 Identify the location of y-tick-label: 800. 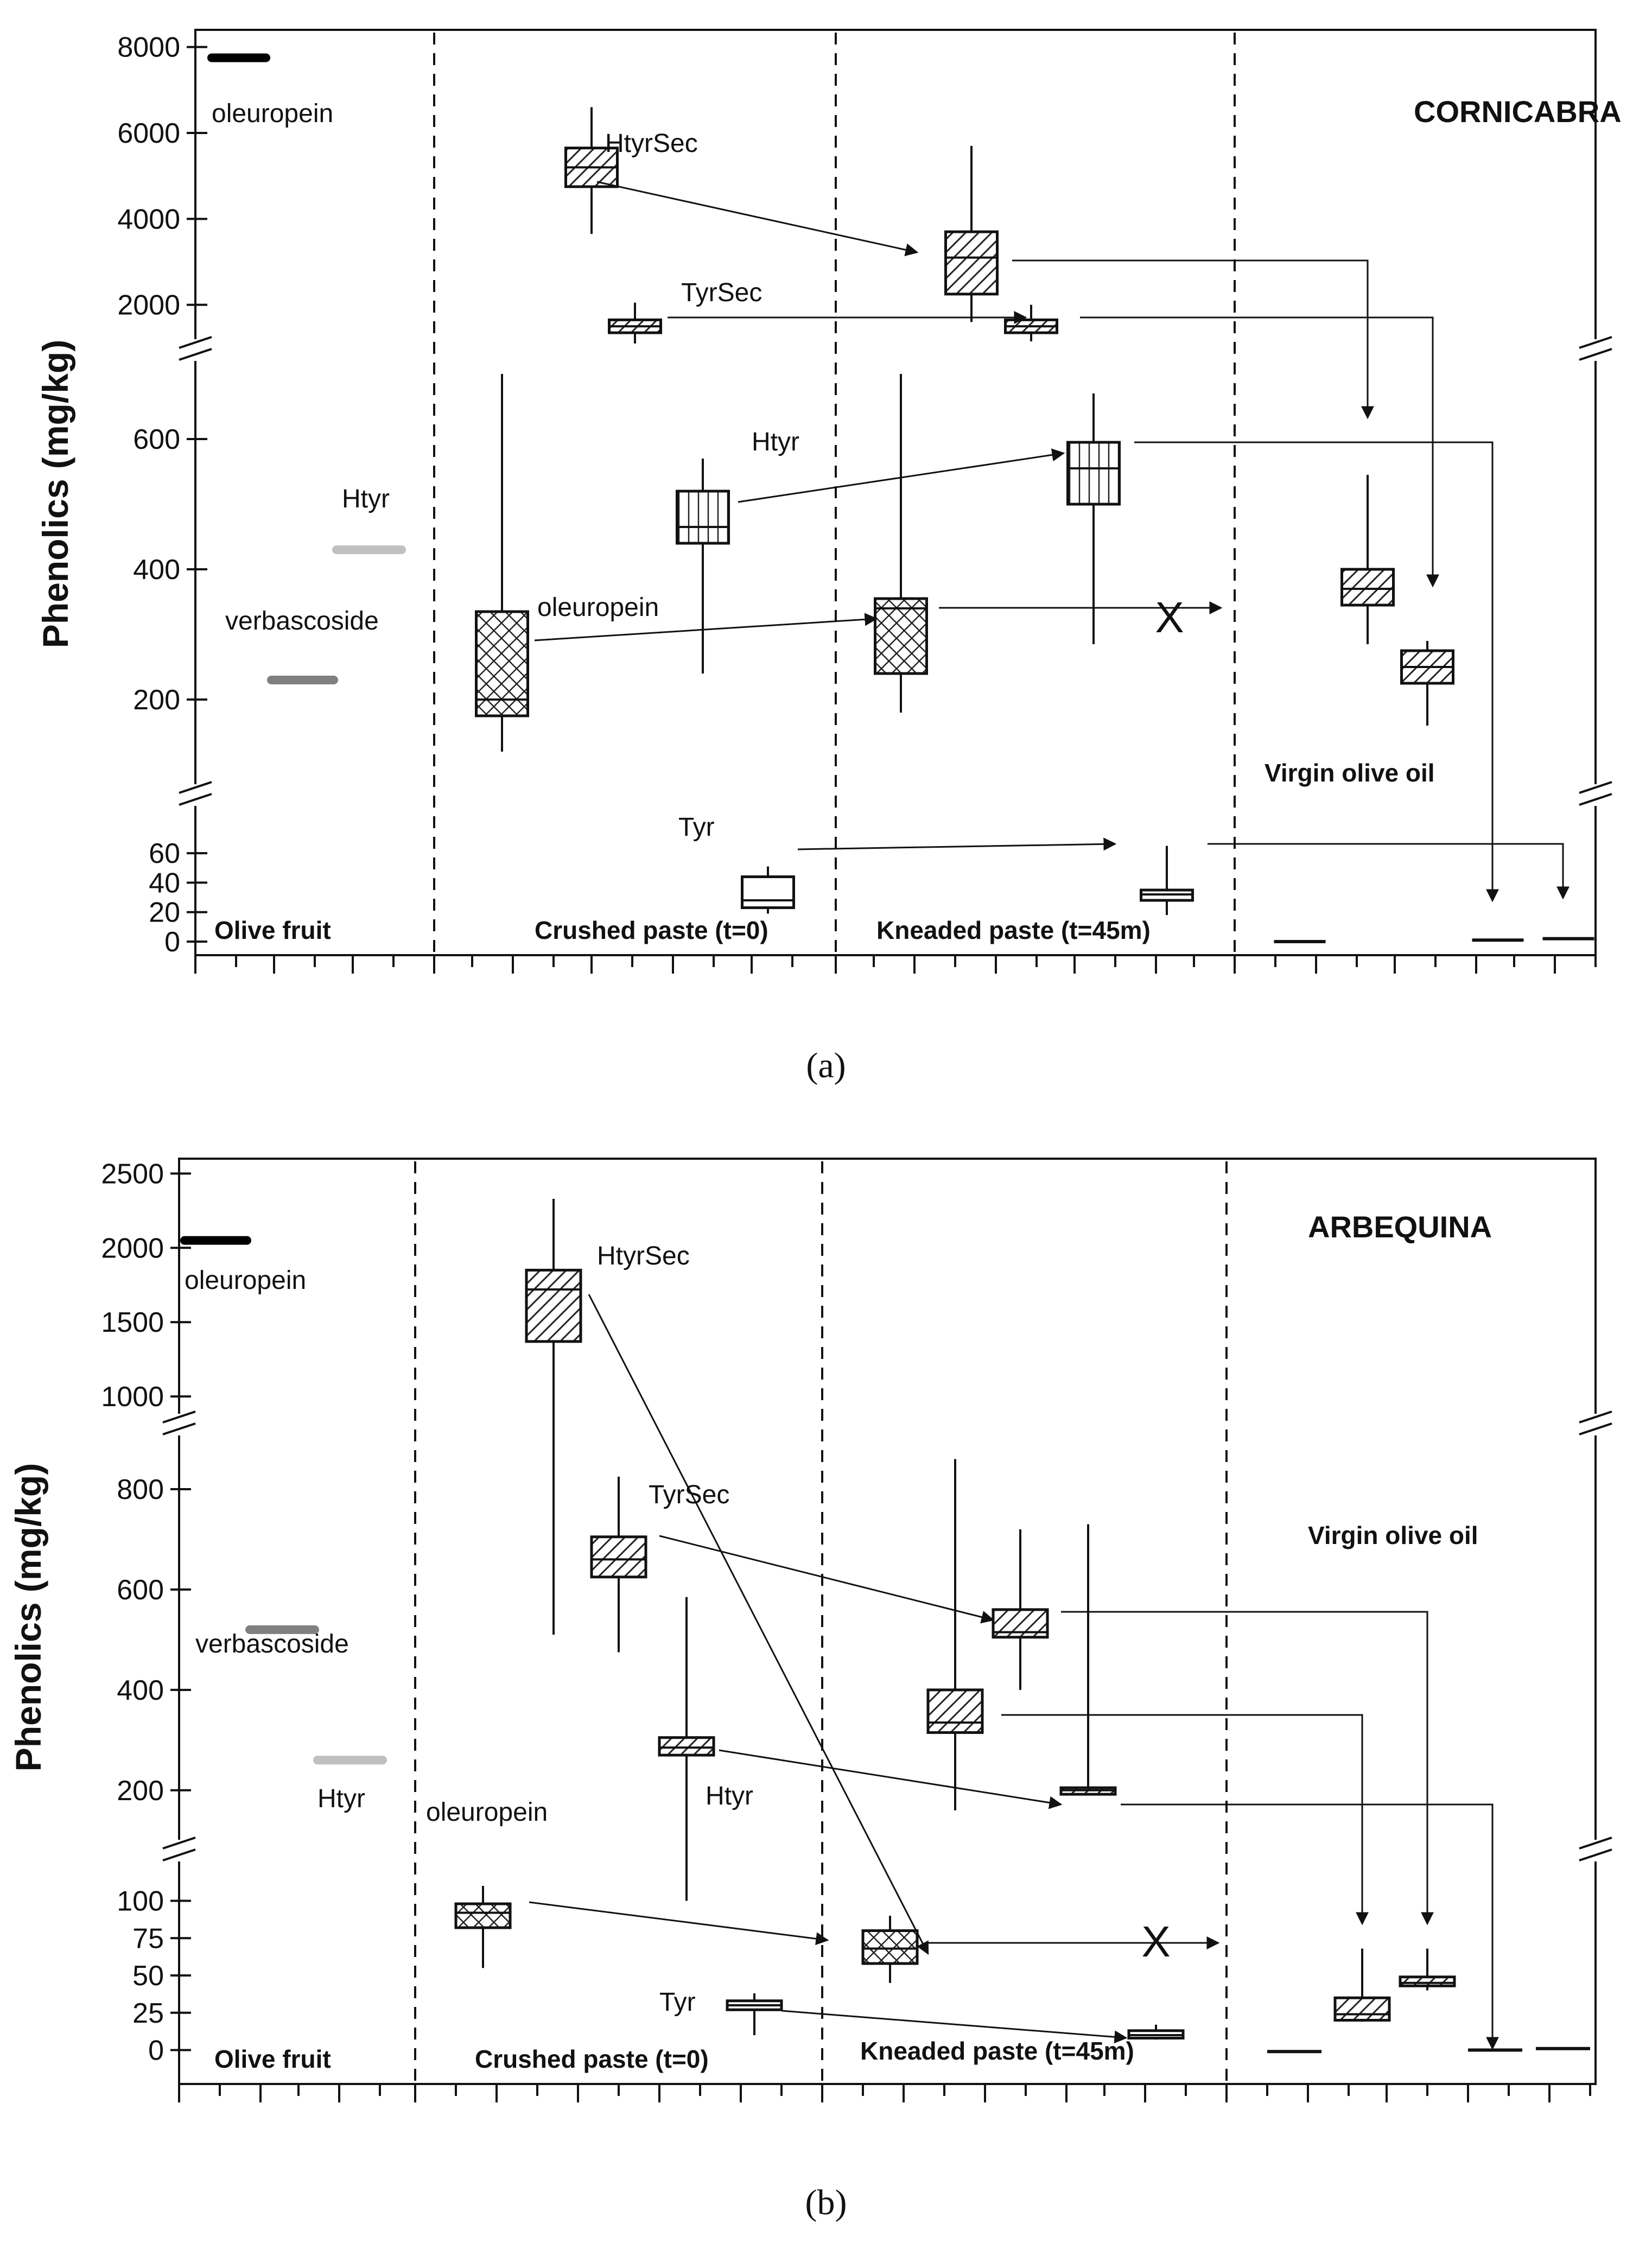
(140, 1489).